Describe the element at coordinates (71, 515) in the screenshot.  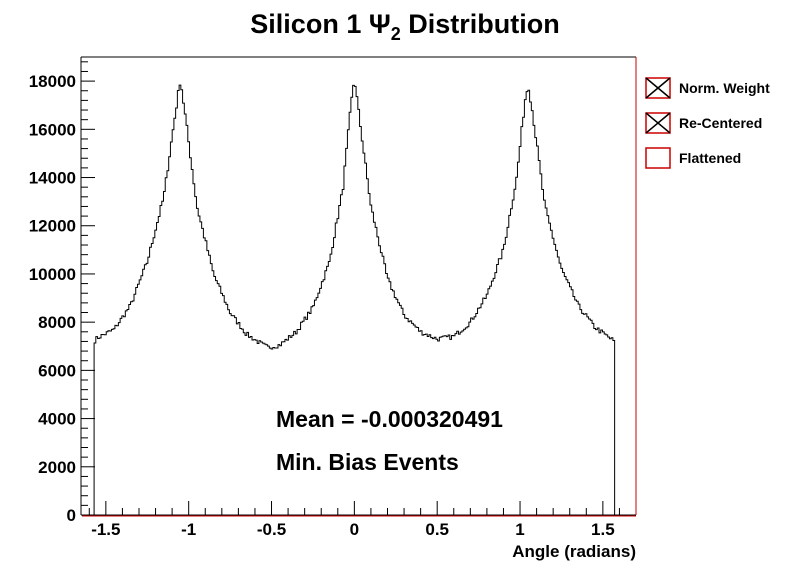
I see `y-tick-label: 0` at that location.